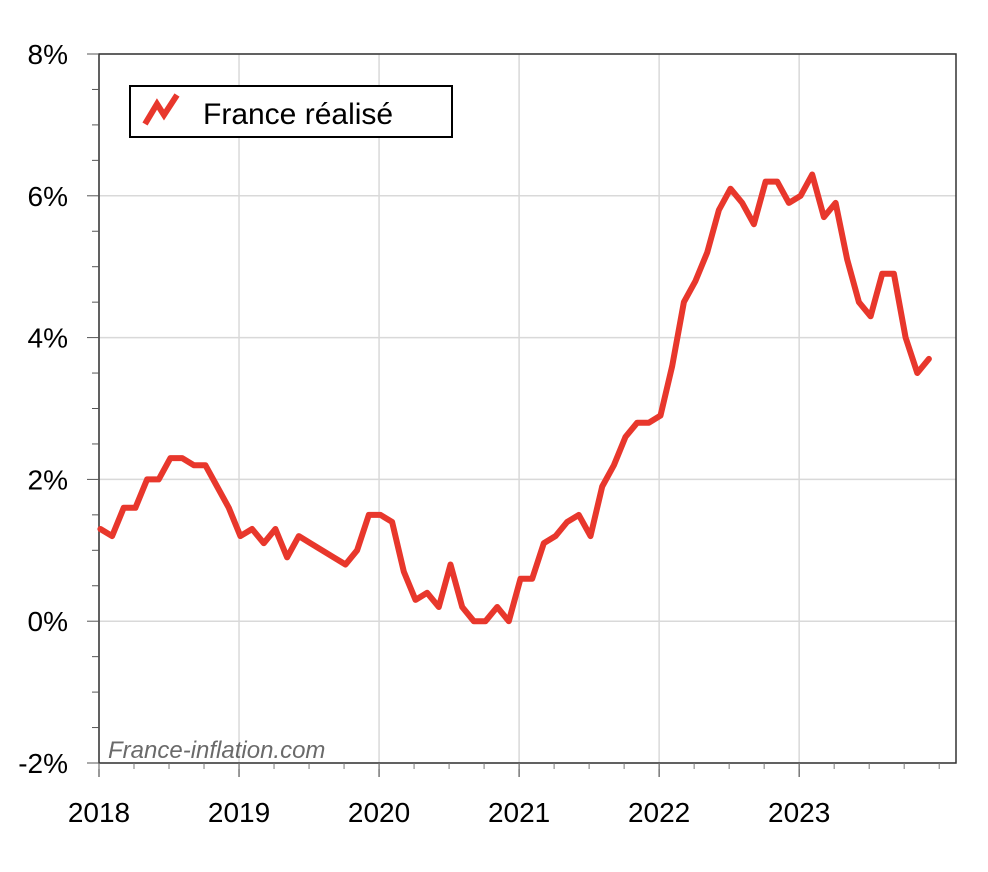 Image resolution: width=988 pixels, height=872 pixels. I want to click on y-tick-label: 6%, so click(48, 196).